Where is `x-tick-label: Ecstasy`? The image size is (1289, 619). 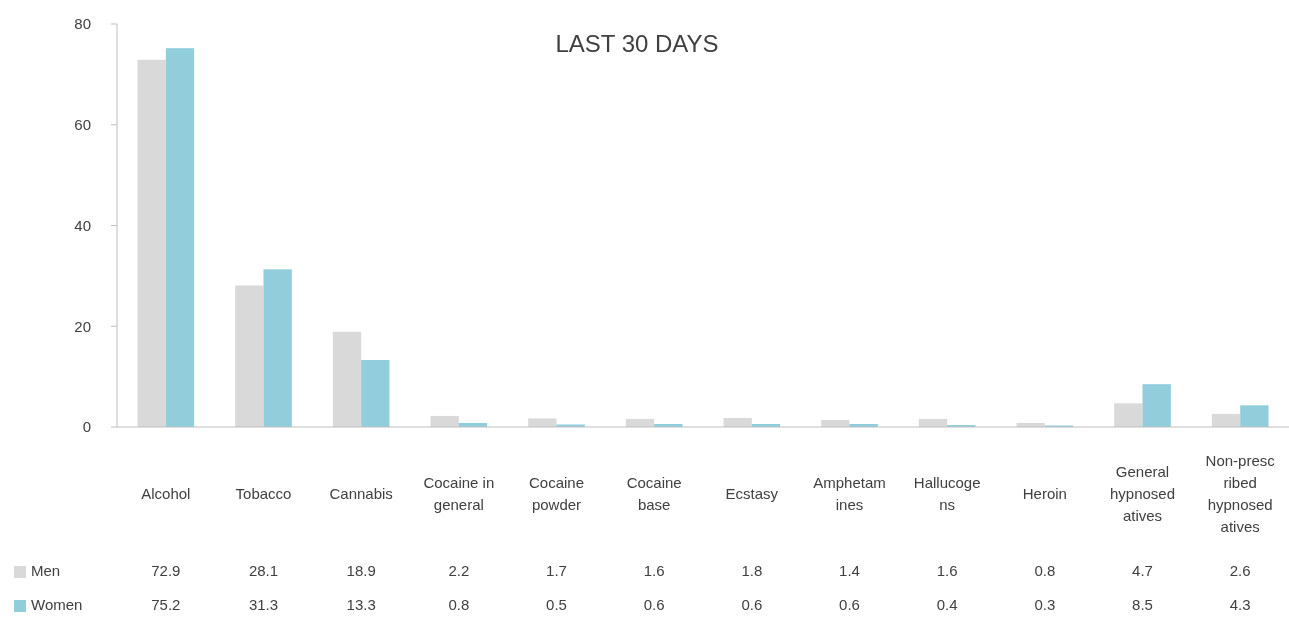
x-tick-label: Ecstasy is located at coordinates (752, 494).